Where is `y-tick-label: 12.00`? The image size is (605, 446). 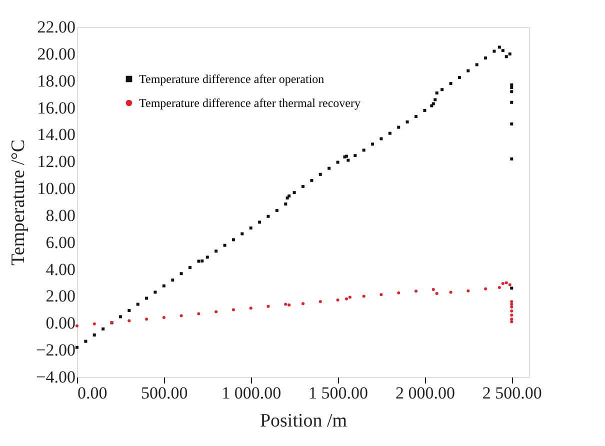
y-tick-label: 12.00 is located at coordinates (56, 162).